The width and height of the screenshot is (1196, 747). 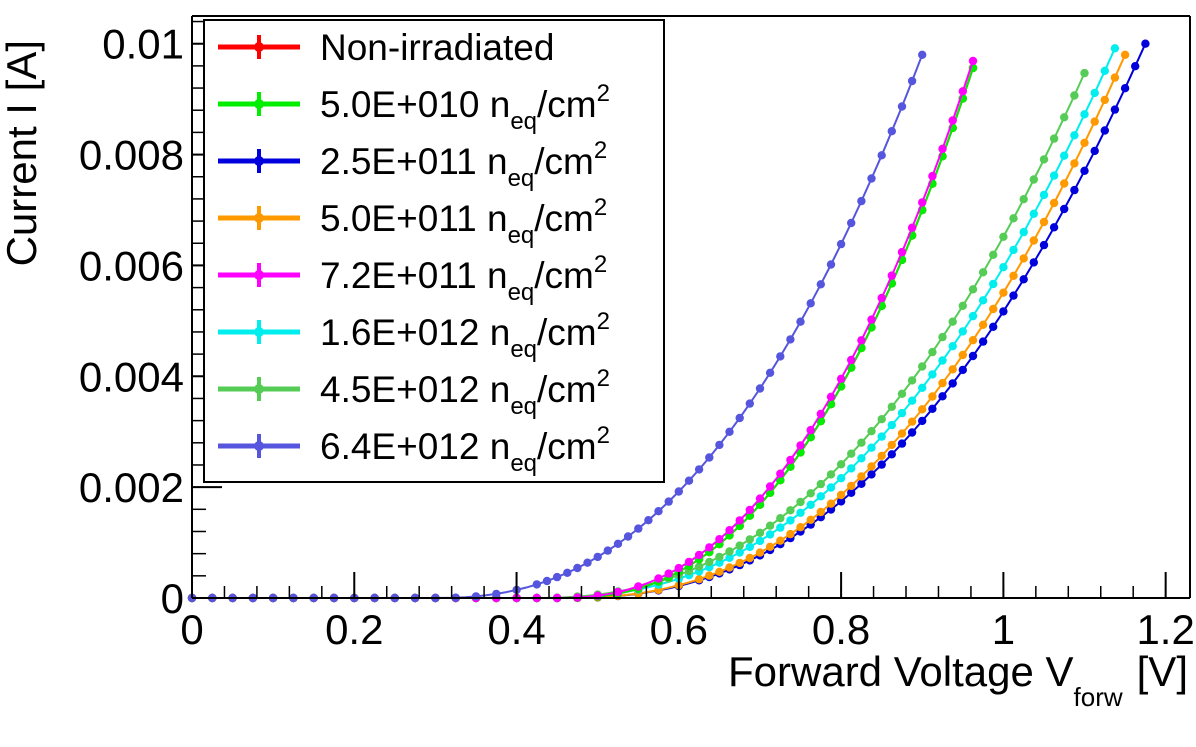 What do you see at coordinates (465, 335) in the screenshot?
I see `legend-label: 1.6E+012 neq/cm2` at bounding box center [465, 335].